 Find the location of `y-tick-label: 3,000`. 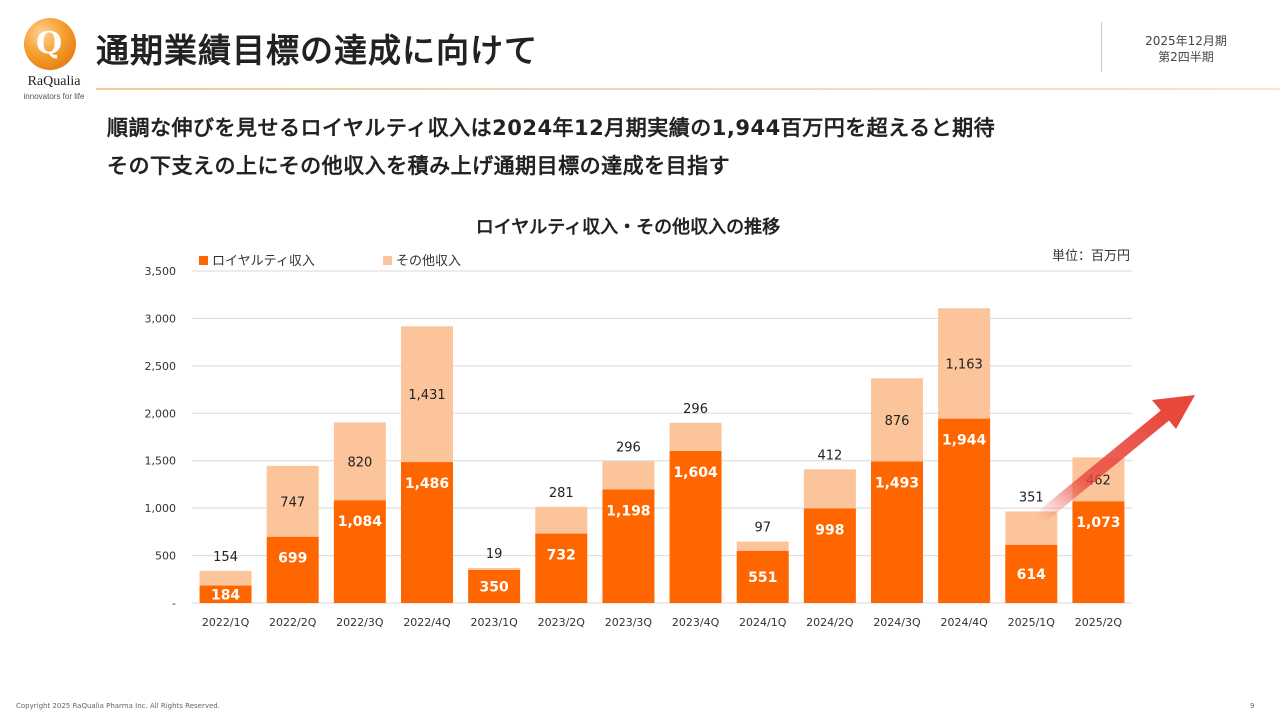

y-tick-label: 3,000 is located at coordinates (161, 318).